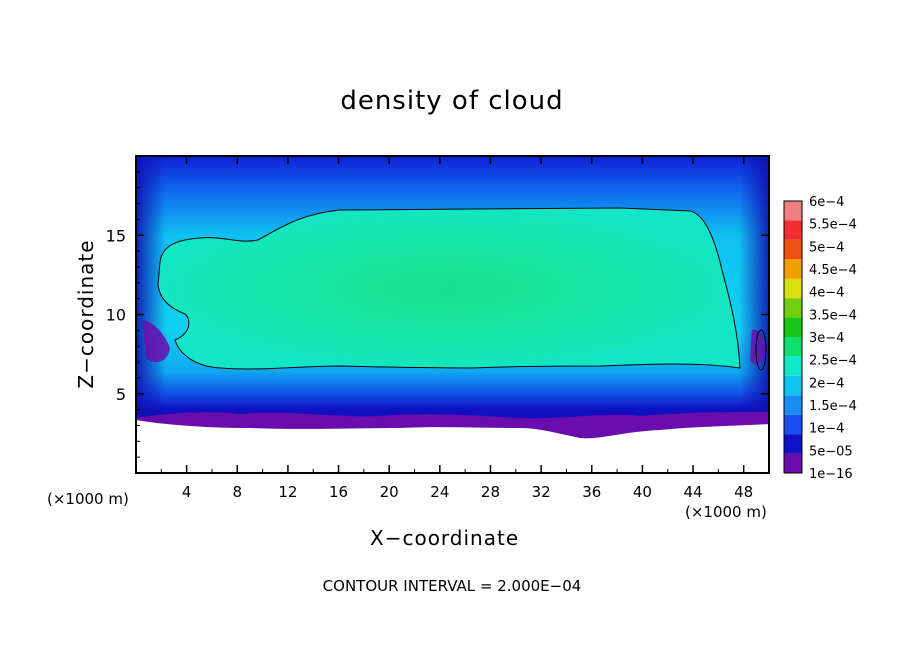  I want to click on colorbar-label: 5e−05, so click(831, 451).